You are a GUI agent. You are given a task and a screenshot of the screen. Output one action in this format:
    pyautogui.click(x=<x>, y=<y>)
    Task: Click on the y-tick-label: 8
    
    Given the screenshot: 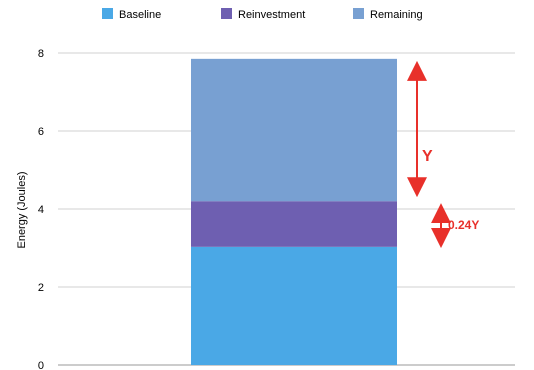 What is the action you would take?
    pyautogui.click(x=41, y=54)
    